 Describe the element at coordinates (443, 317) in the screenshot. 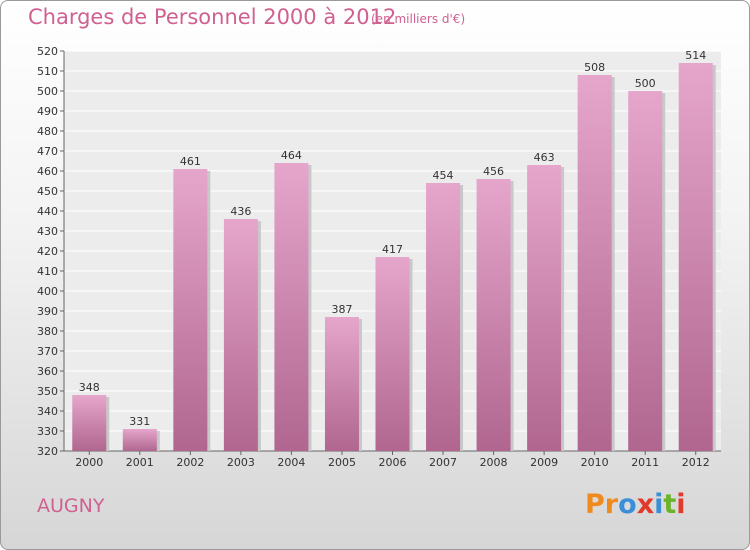

I see `bar-2007` at that location.